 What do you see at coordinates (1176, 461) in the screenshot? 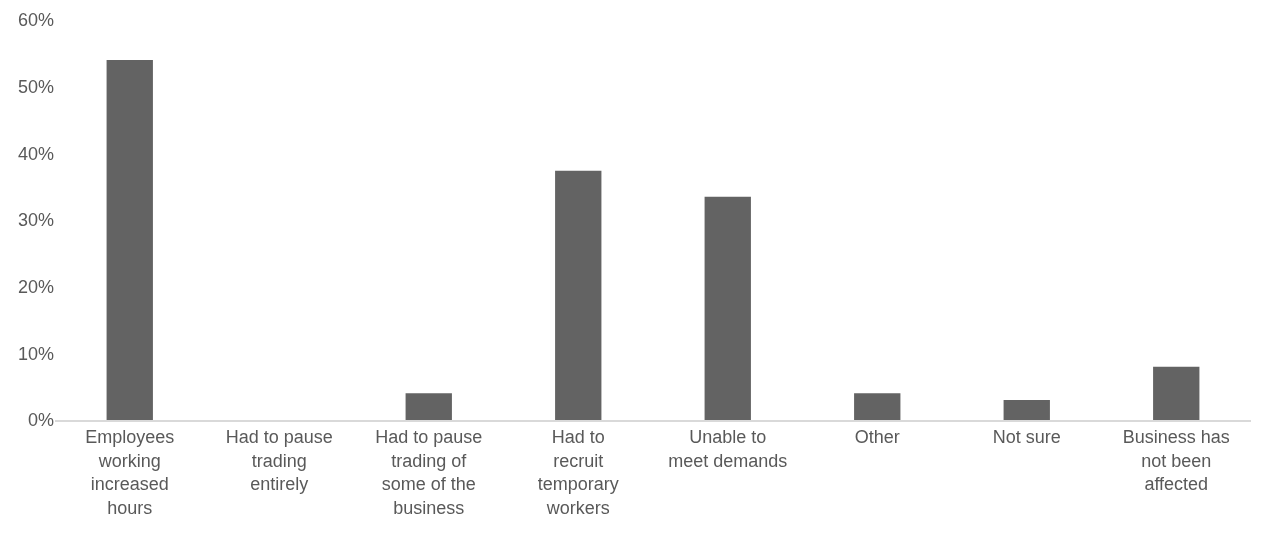
I see `x-tick-label: Business has not been affected` at bounding box center [1176, 461].